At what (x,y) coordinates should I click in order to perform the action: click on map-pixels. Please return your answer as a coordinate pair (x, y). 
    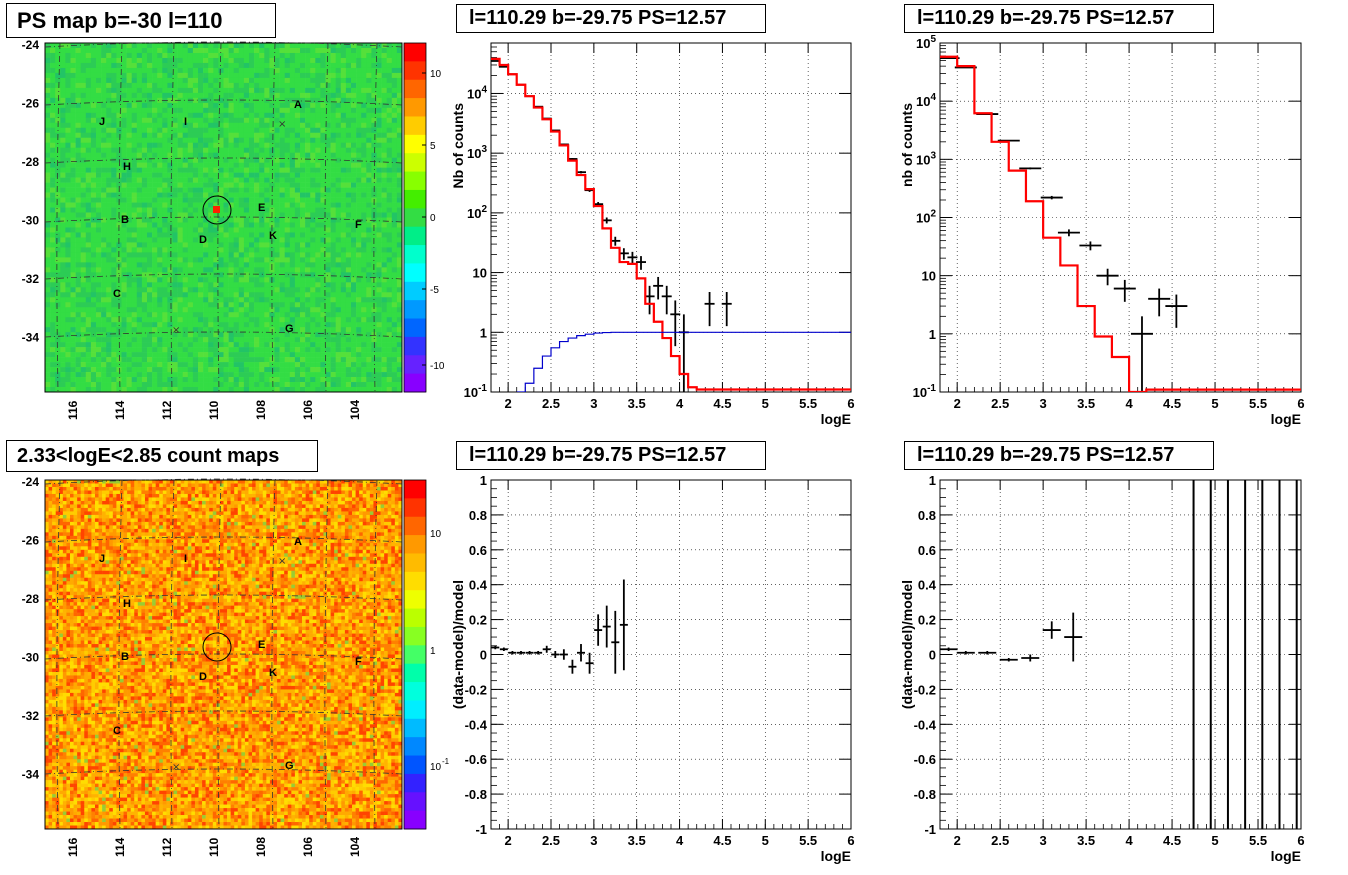
    Looking at the image, I should click on (224, 218).